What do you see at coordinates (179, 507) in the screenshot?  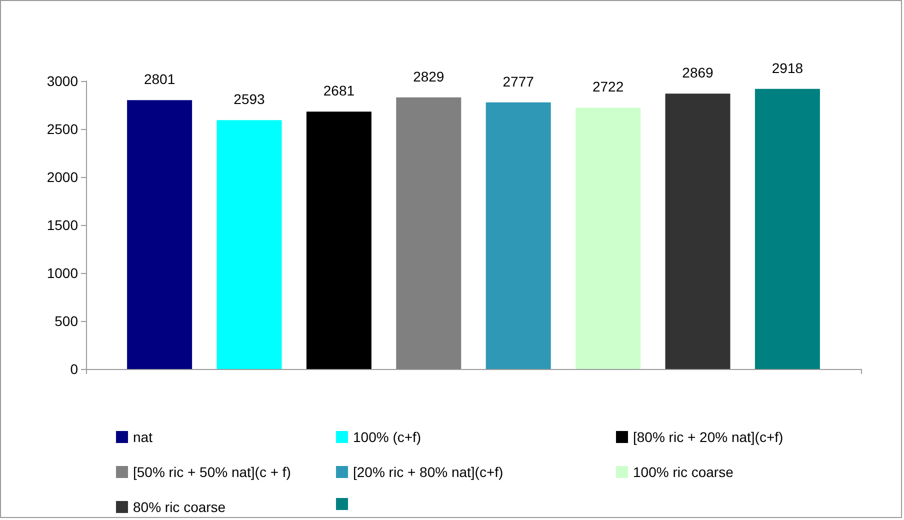 I see `legend-label: 80% ric coarse` at bounding box center [179, 507].